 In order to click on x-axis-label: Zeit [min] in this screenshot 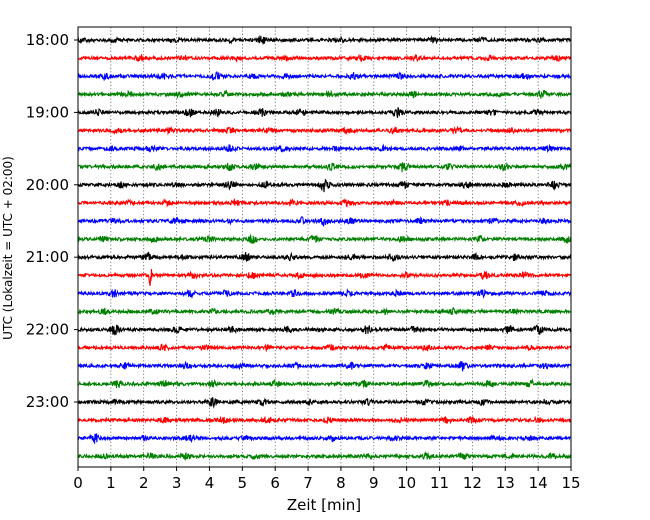, I will do `click(324, 505)`.